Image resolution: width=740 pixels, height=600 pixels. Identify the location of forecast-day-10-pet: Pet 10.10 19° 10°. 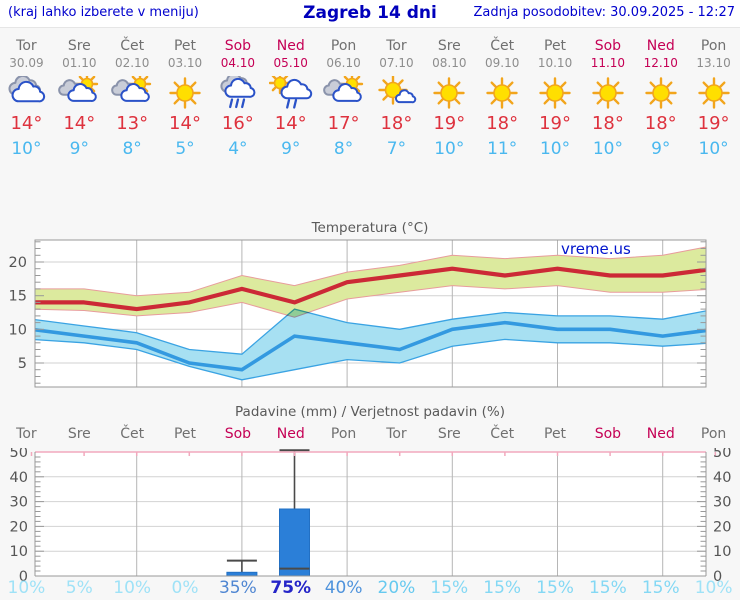
(555, 99).